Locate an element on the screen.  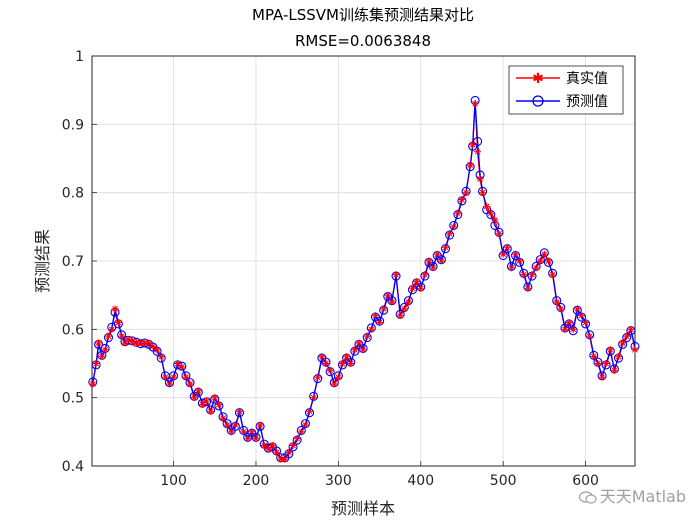
y-axis-label: 预测结果 is located at coordinates (42, 261).